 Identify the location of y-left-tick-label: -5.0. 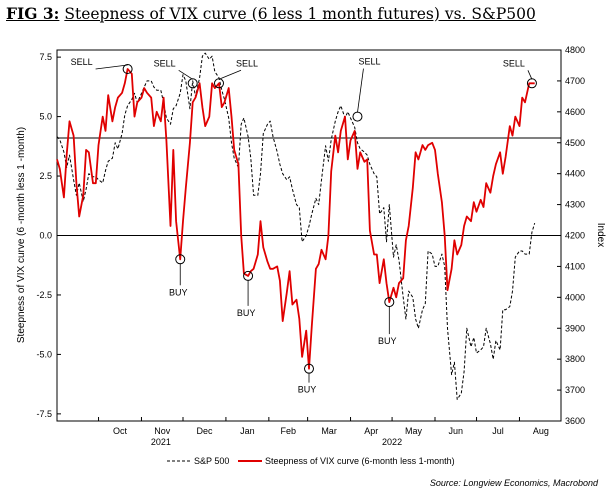
(44, 354).